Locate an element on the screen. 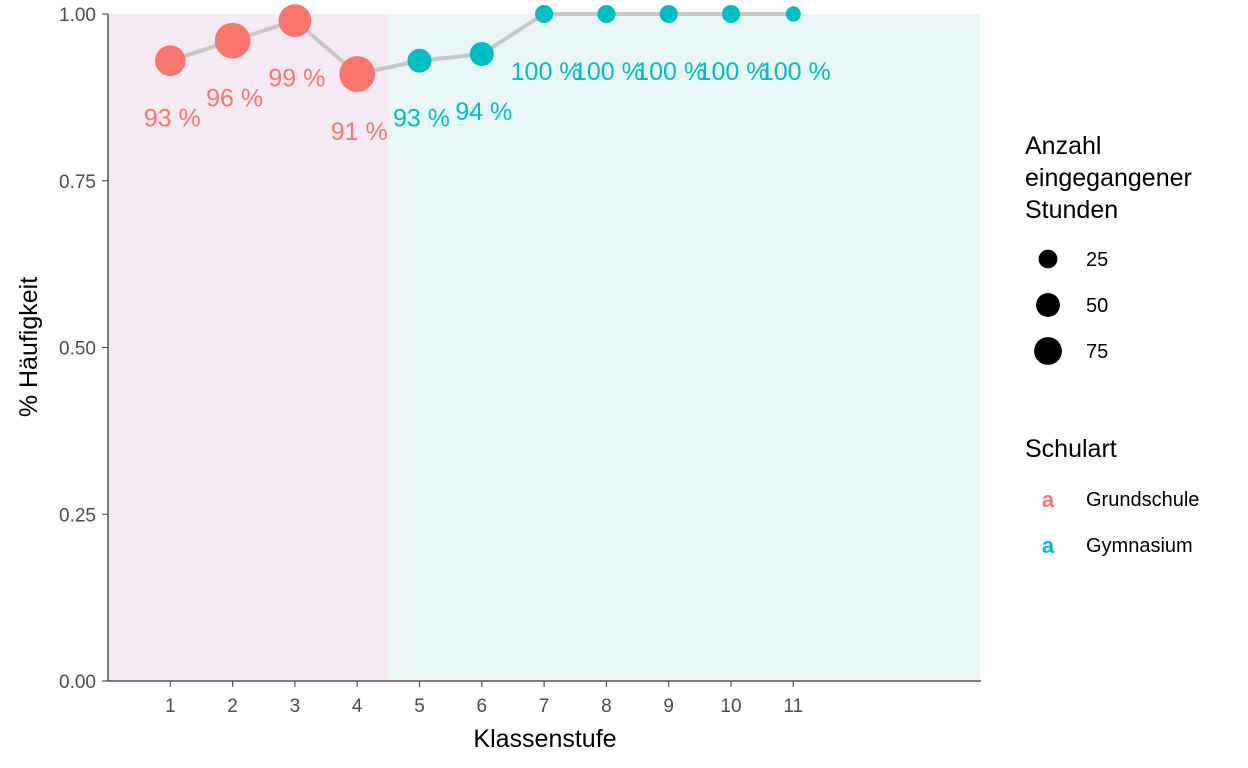  x-tick-label: 11 is located at coordinates (793, 706).